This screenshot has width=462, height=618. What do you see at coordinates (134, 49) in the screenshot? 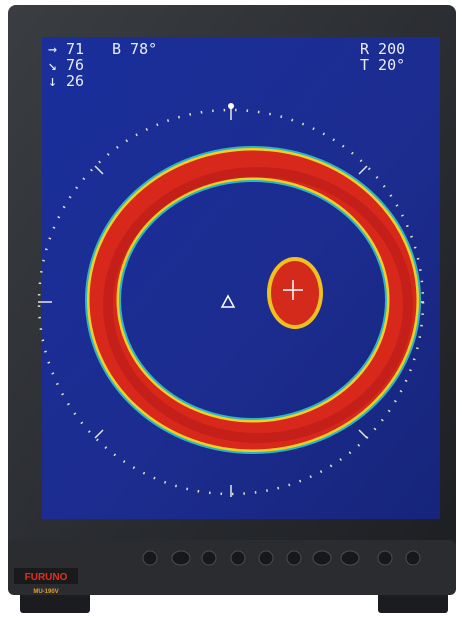
I see `bearing: B 78°` at bounding box center [134, 49].